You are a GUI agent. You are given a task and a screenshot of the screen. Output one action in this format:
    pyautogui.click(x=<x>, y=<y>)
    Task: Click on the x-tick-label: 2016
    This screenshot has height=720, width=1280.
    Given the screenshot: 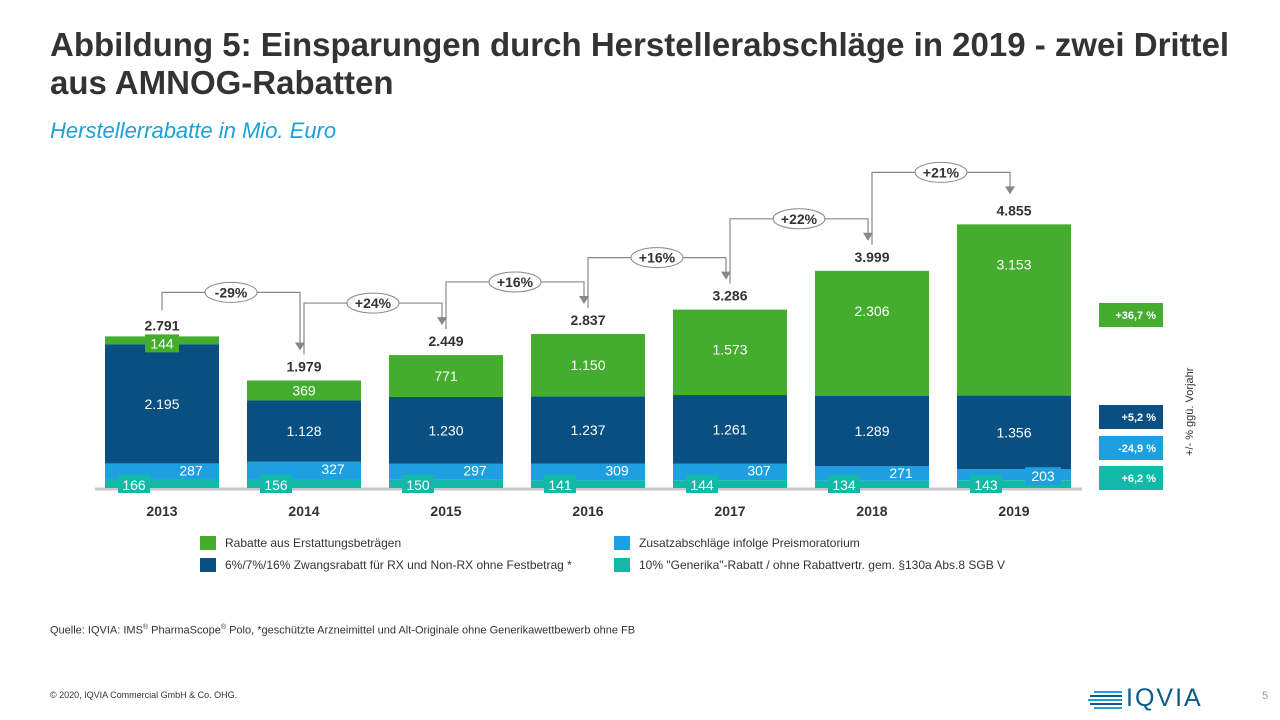 What is the action you would take?
    pyautogui.click(x=587, y=511)
    